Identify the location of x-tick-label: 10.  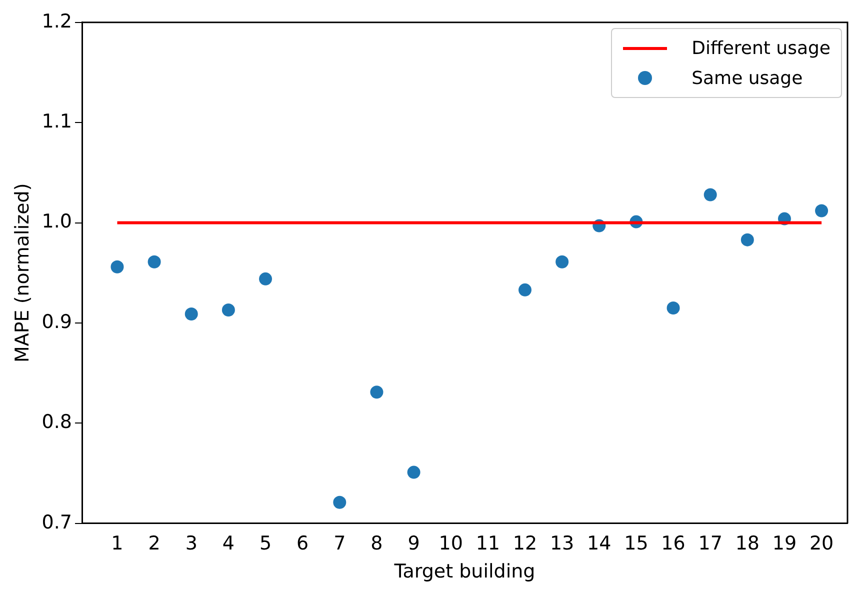
(450, 543).